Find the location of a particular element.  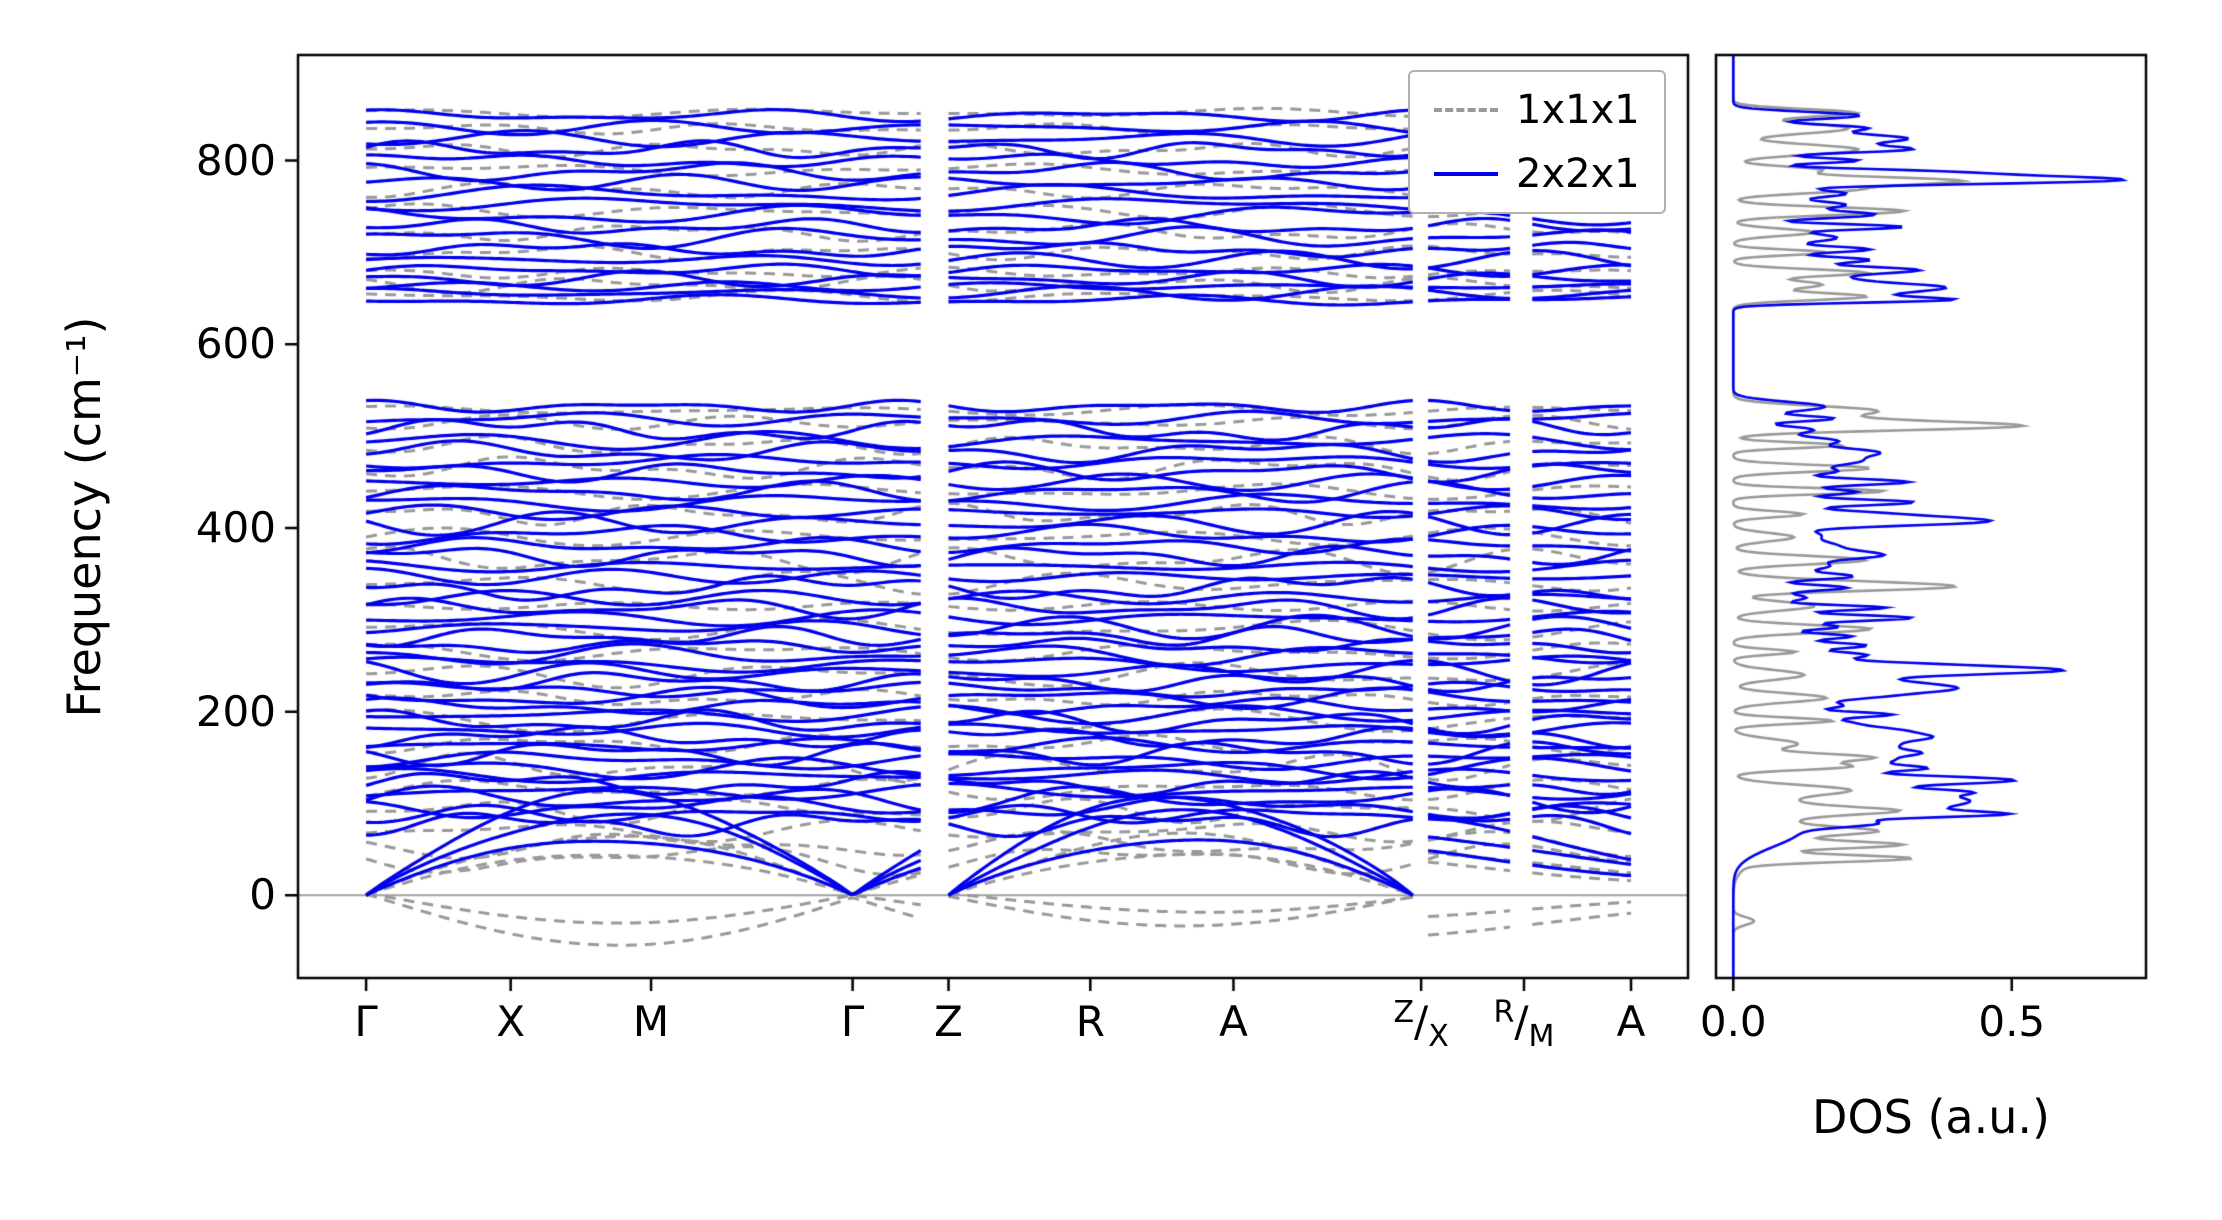

frequency-tick-label: 600 is located at coordinates (235, 344).